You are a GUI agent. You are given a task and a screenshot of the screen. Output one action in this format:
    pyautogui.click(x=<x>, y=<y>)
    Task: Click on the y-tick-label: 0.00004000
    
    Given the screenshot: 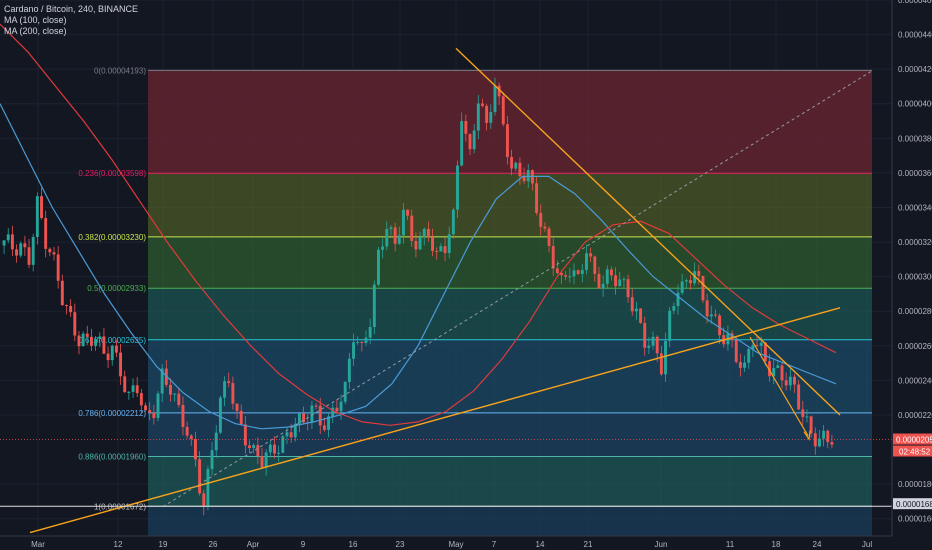 What is the action you would take?
    pyautogui.click(x=915, y=104)
    